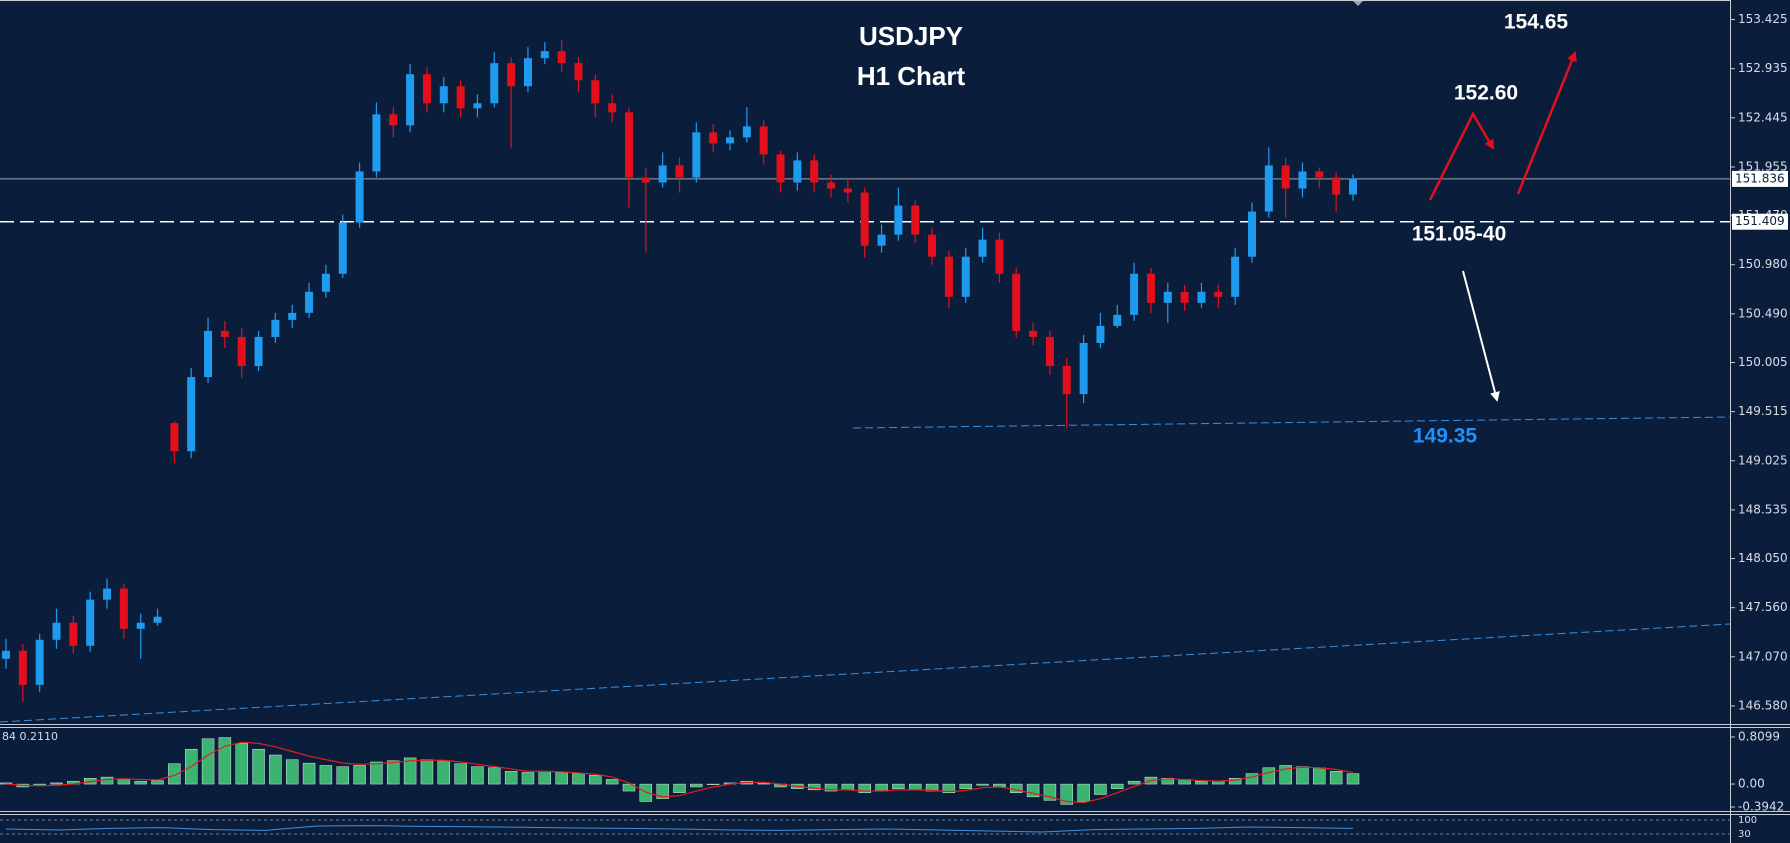  Describe the element at coordinates (1291, 422) in the screenshot. I see `support-trendline` at that location.